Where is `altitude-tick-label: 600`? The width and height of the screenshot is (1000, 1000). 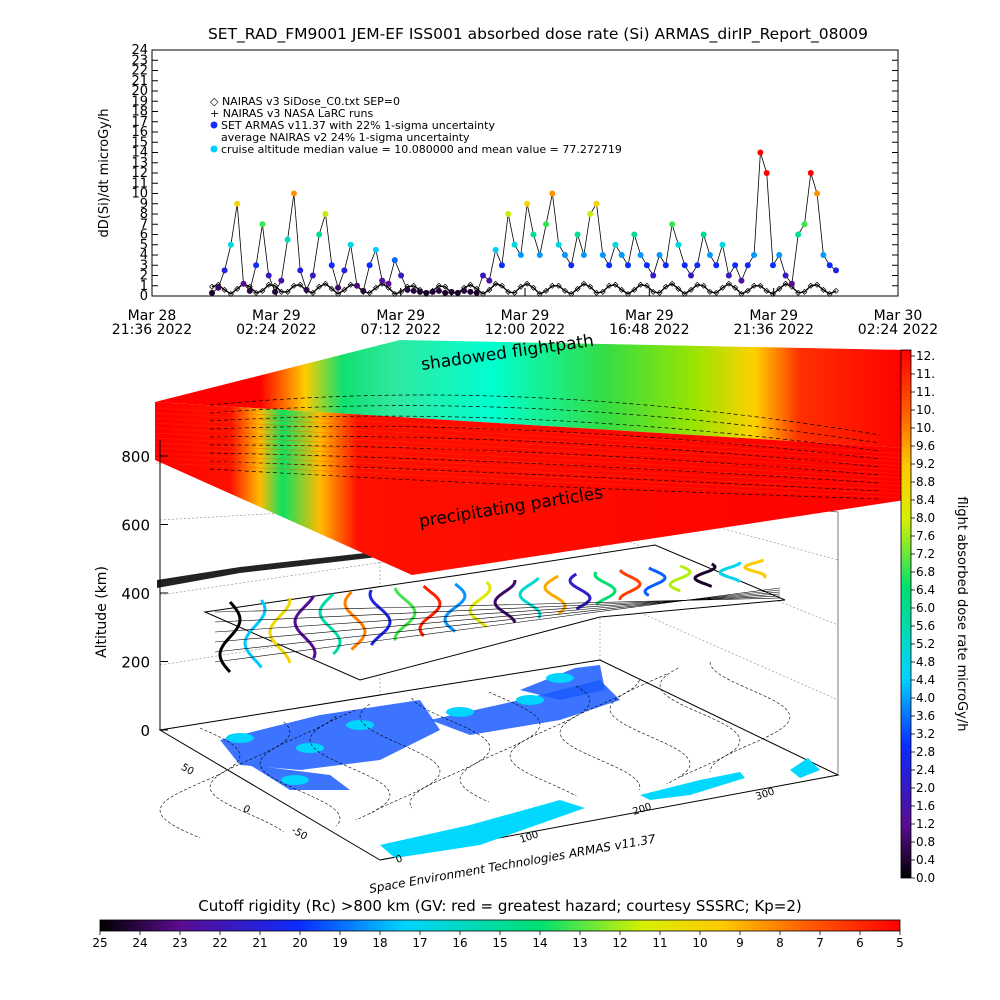
altitude-tick-label: 600 is located at coordinates (135, 526).